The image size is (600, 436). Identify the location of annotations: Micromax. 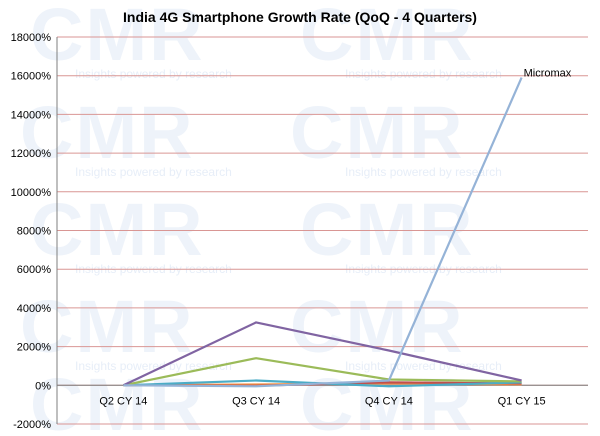
(548, 74).